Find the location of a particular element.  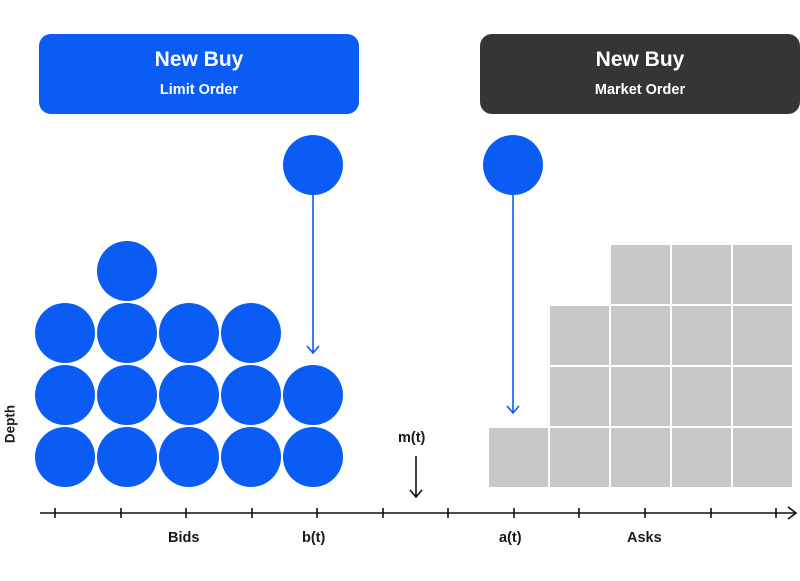

best-ask-label: a(t) is located at coordinates (510, 538).